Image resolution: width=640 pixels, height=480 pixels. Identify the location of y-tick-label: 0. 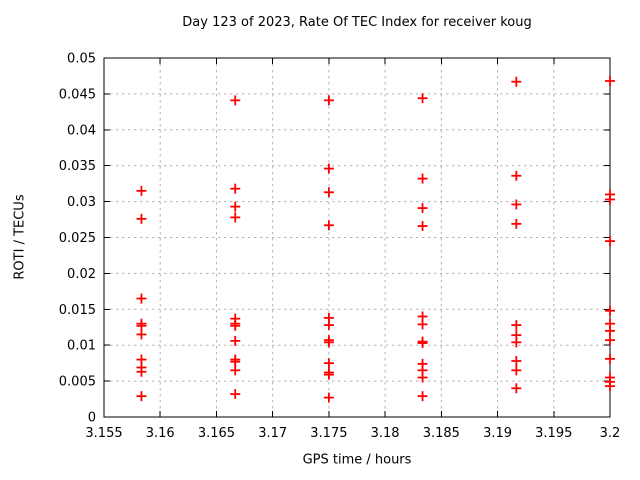
(92, 418).